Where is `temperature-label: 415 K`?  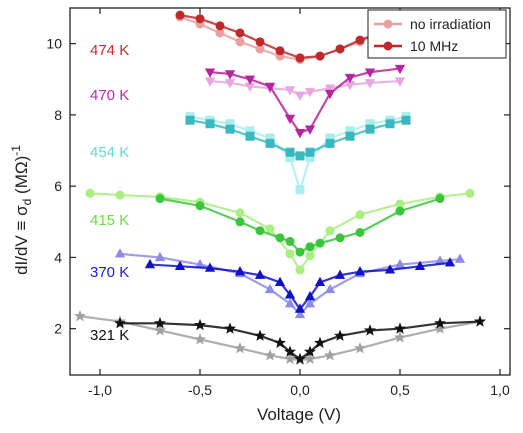
temperature-label: 415 K is located at coordinates (109, 220).